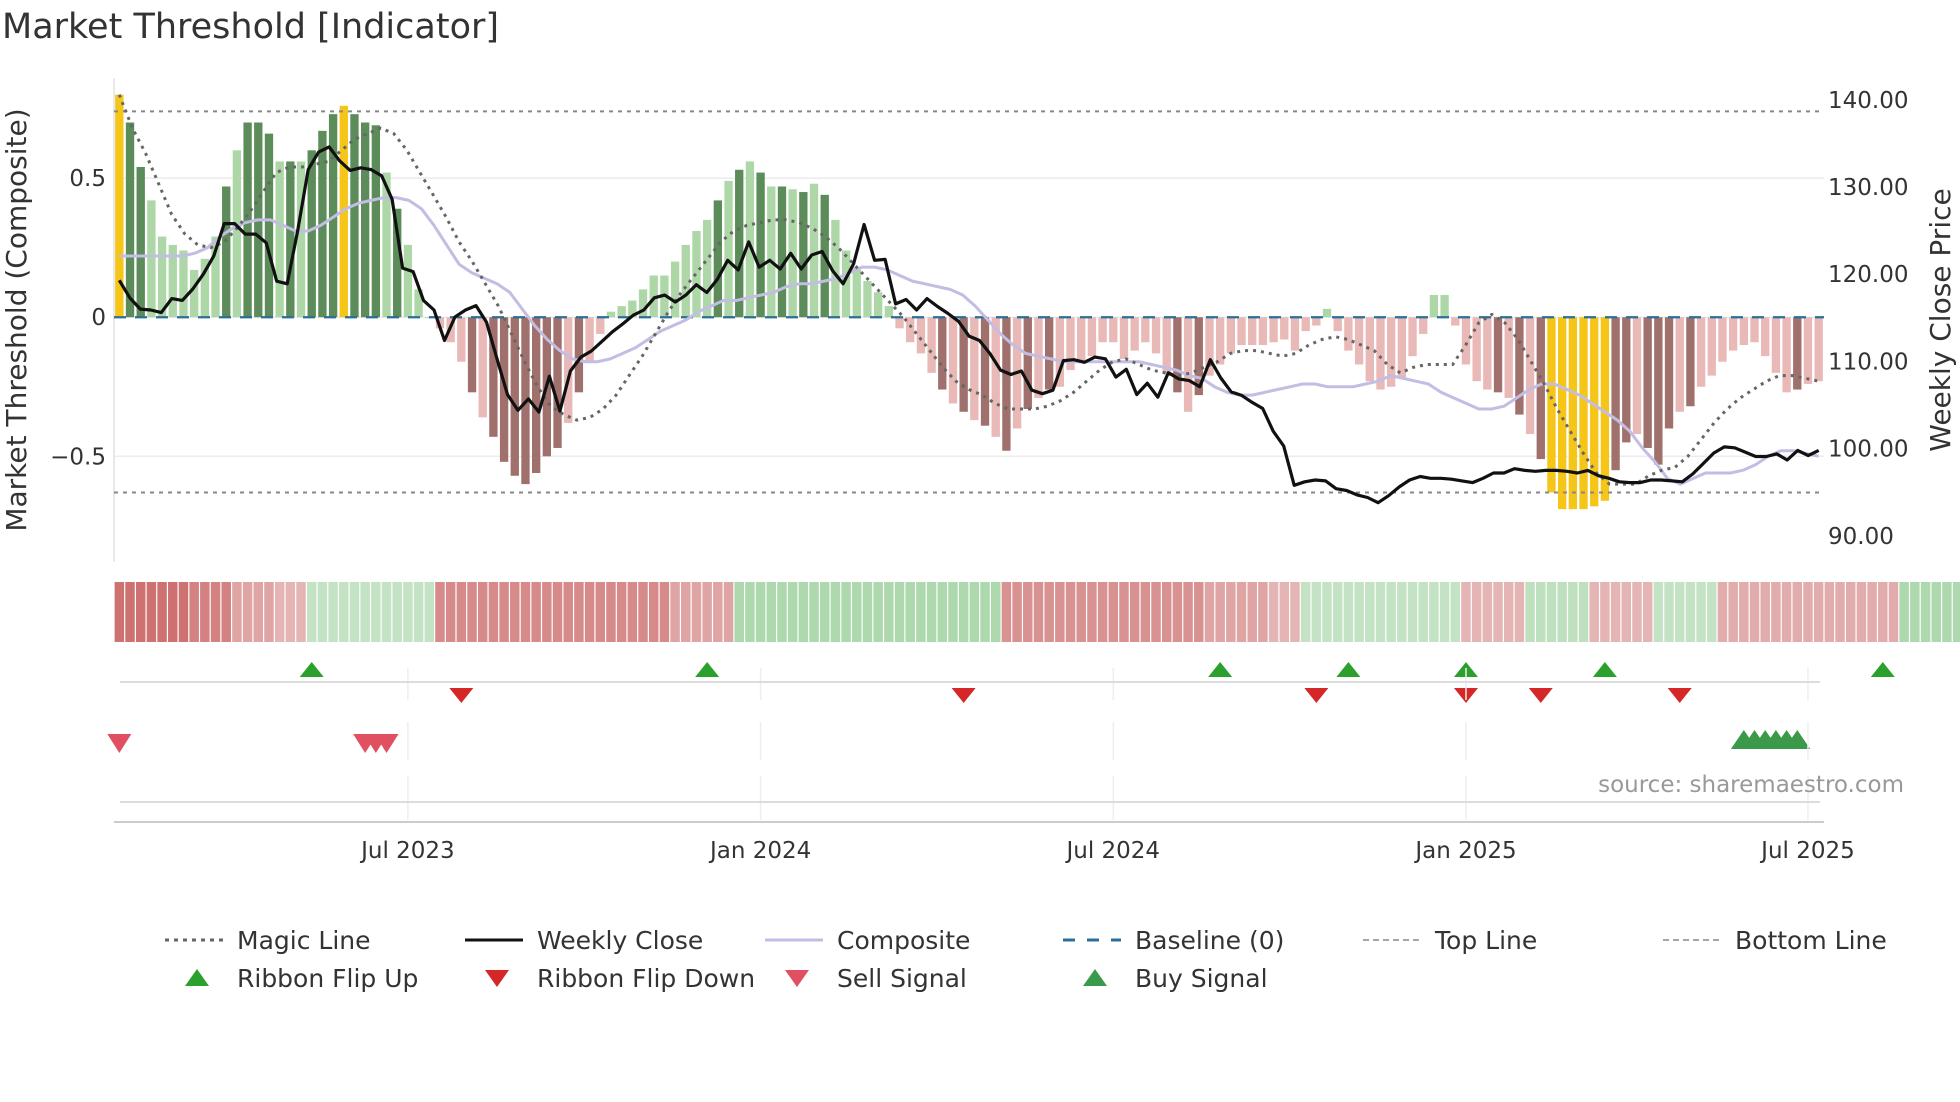  Describe the element at coordinates (1097, 682) in the screenshot. I see `ribbon-flip-markers` at that location.